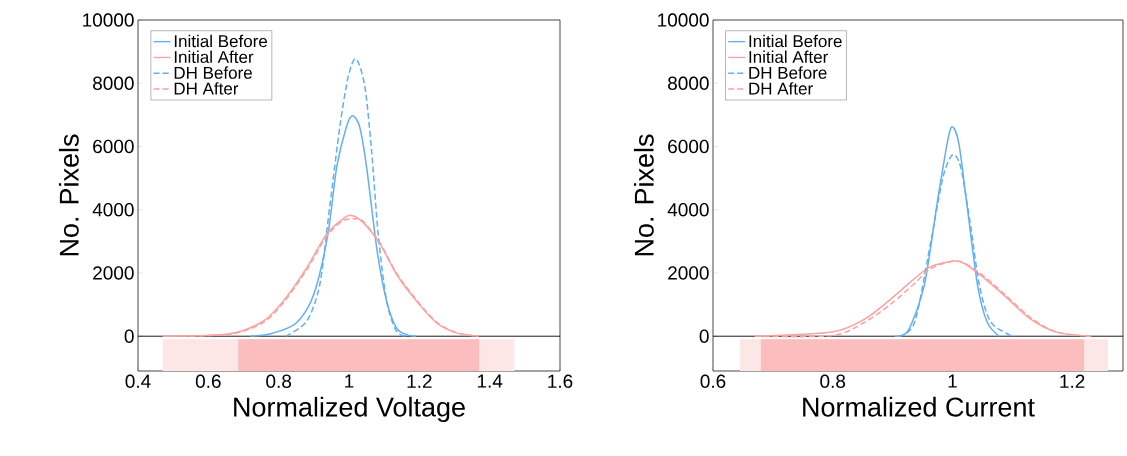 The width and height of the screenshot is (1127, 456). What do you see at coordinates (919, 406) in the screenshot?
I see `x-axis-title: Normalized Current` at bounding box center [919, 406].